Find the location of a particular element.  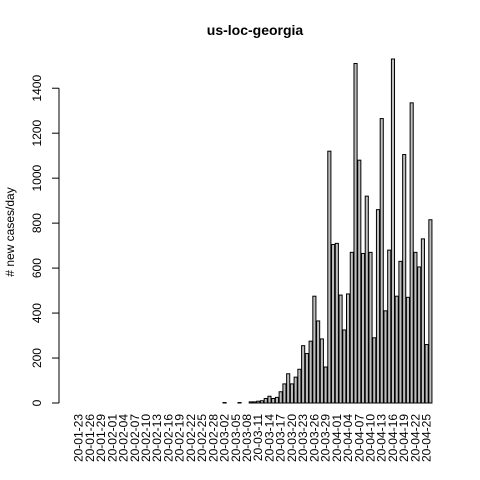

x-tick-label: 20-03-26 is located at coordinates (314, 438).